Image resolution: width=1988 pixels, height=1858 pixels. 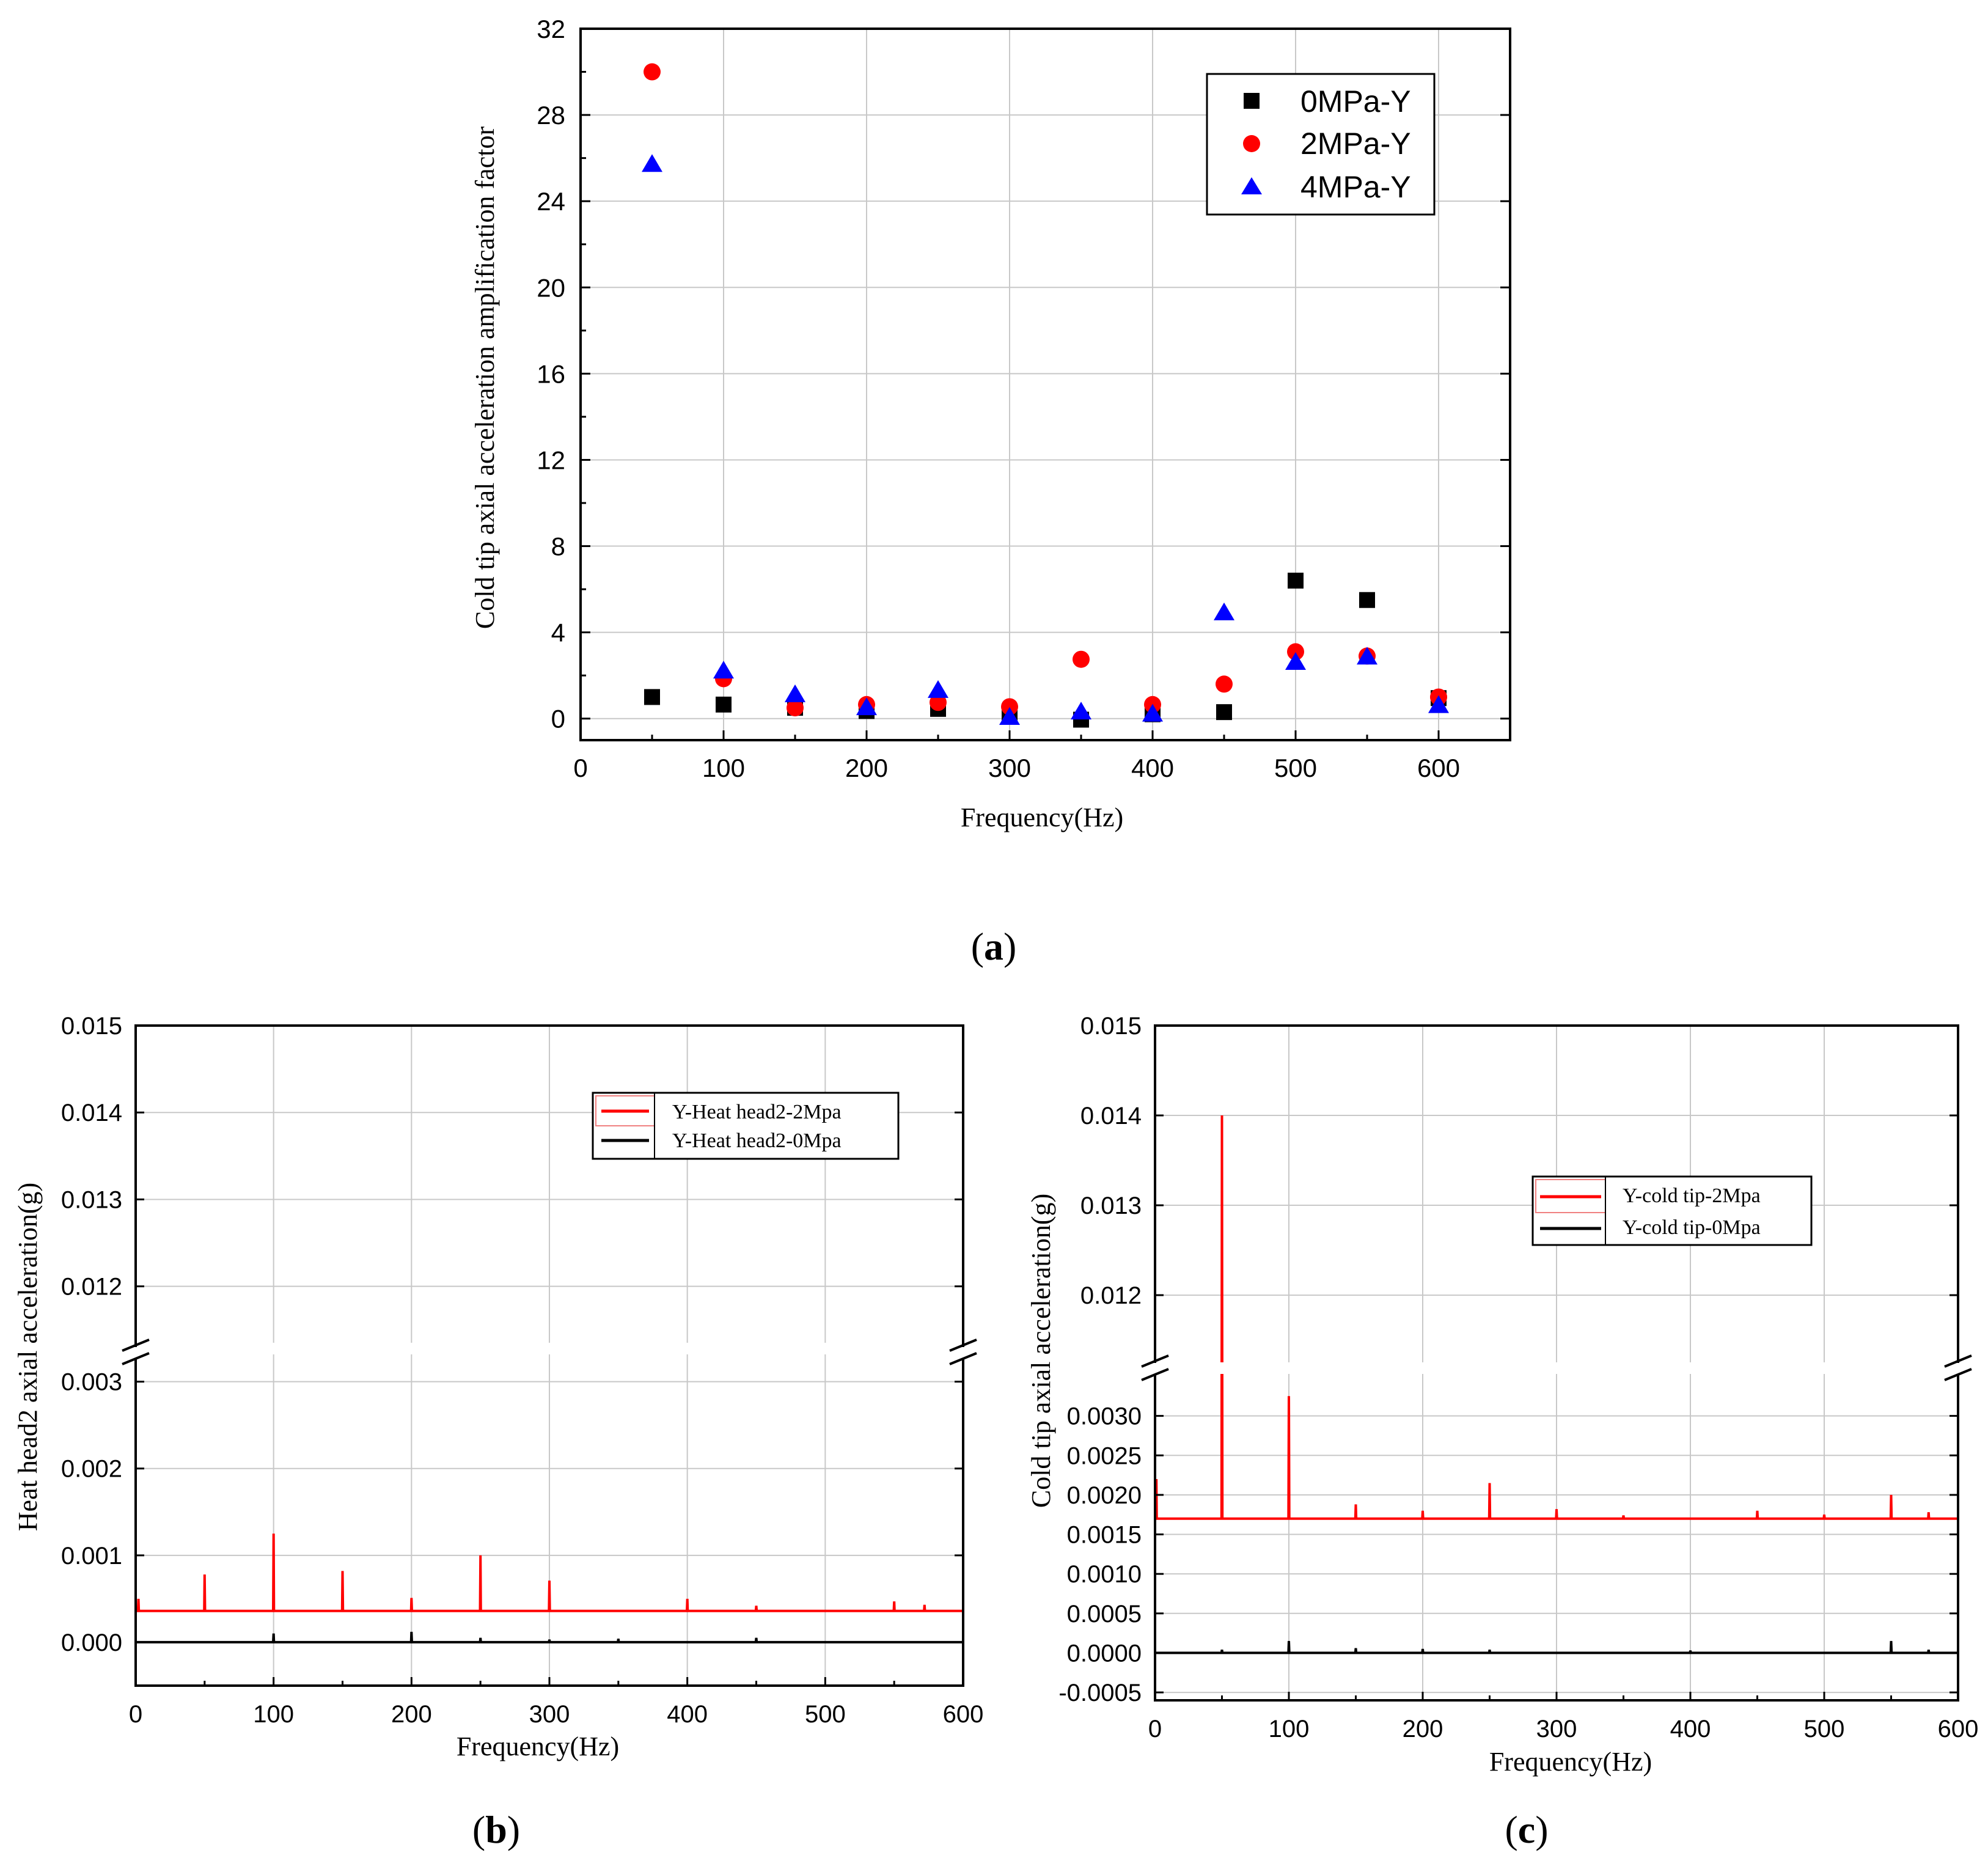 What do you see at coordinates (994, 946) in the screenshot?
I see `panel-label-a: (a)` at bounding box center [994, 946].